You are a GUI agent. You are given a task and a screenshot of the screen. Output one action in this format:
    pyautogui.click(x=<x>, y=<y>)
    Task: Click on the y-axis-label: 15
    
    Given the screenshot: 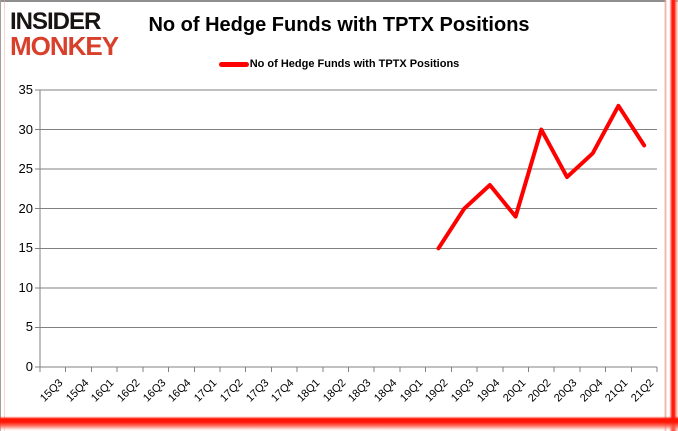 What is the action you would take?
    pyautogui.click(x=25, y=248)
    